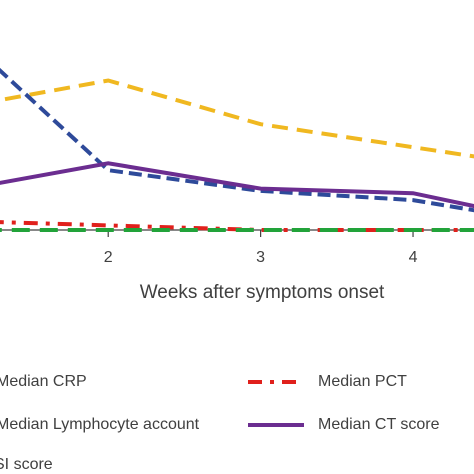 The height and width of the screenshot is (474, 474). What do you see at coordinates (379, 424) in the screenshot?
I see `legend-label: Median CT score` at bounding box center [379, 424].